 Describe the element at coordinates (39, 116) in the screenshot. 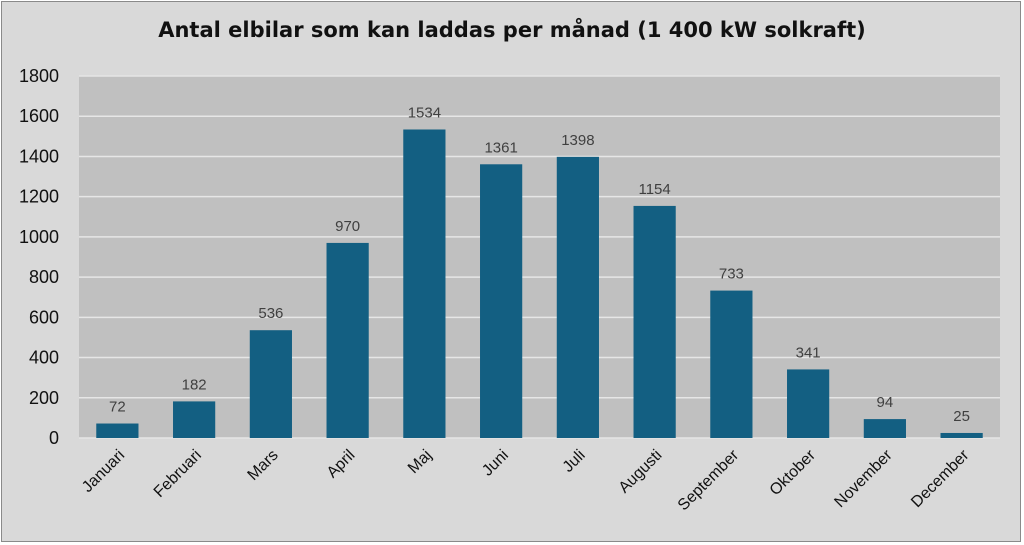

I see `y-tick-label: 1600` at that location.